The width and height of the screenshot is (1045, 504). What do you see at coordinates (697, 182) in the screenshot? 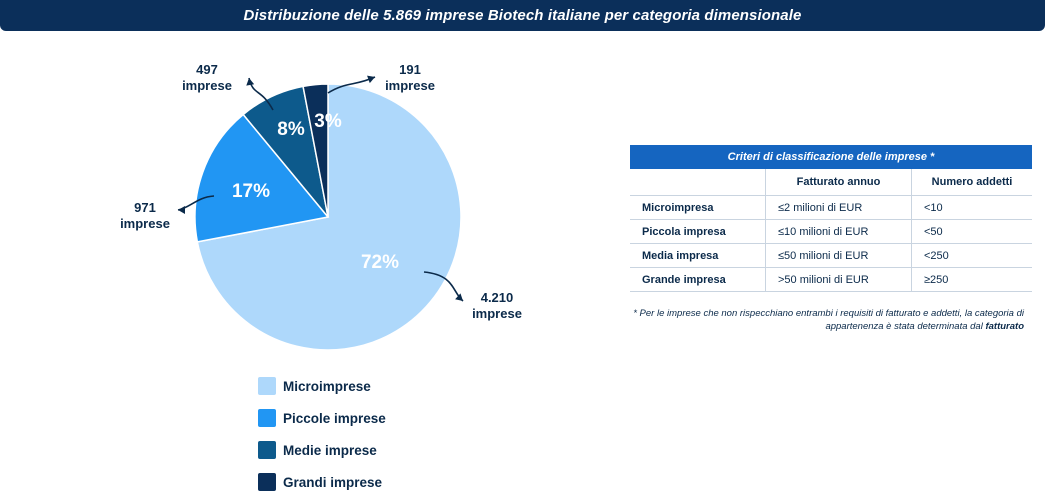
I see `header-cell-empty` at bounding box center [697, 182].